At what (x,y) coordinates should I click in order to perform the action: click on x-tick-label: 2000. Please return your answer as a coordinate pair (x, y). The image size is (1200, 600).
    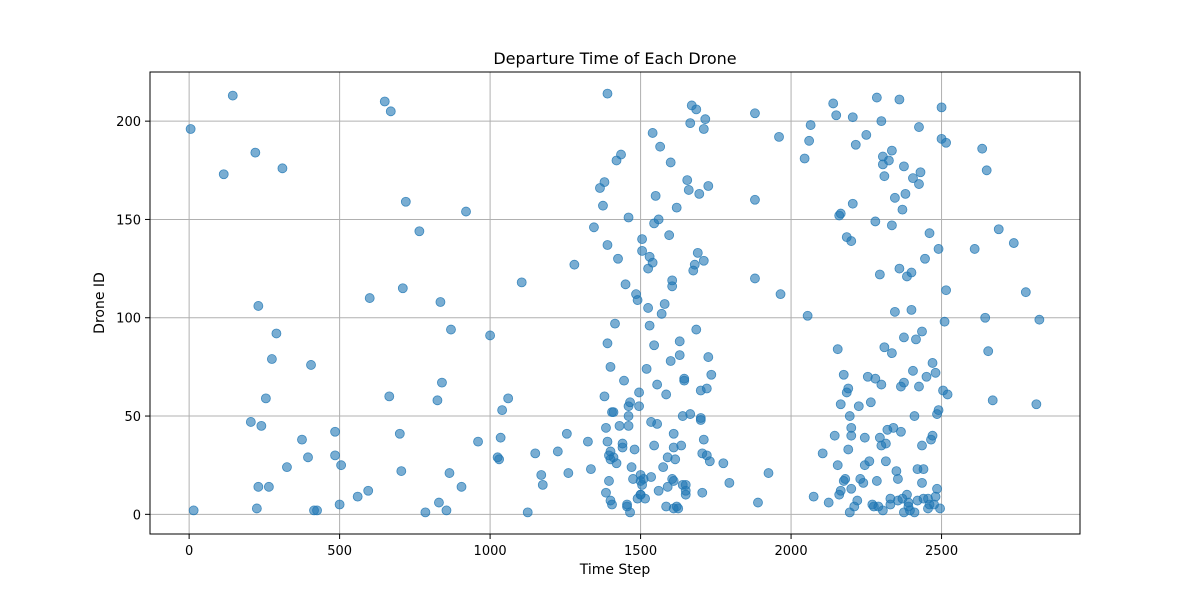
    Looking at the image, I should click on (791, 551).